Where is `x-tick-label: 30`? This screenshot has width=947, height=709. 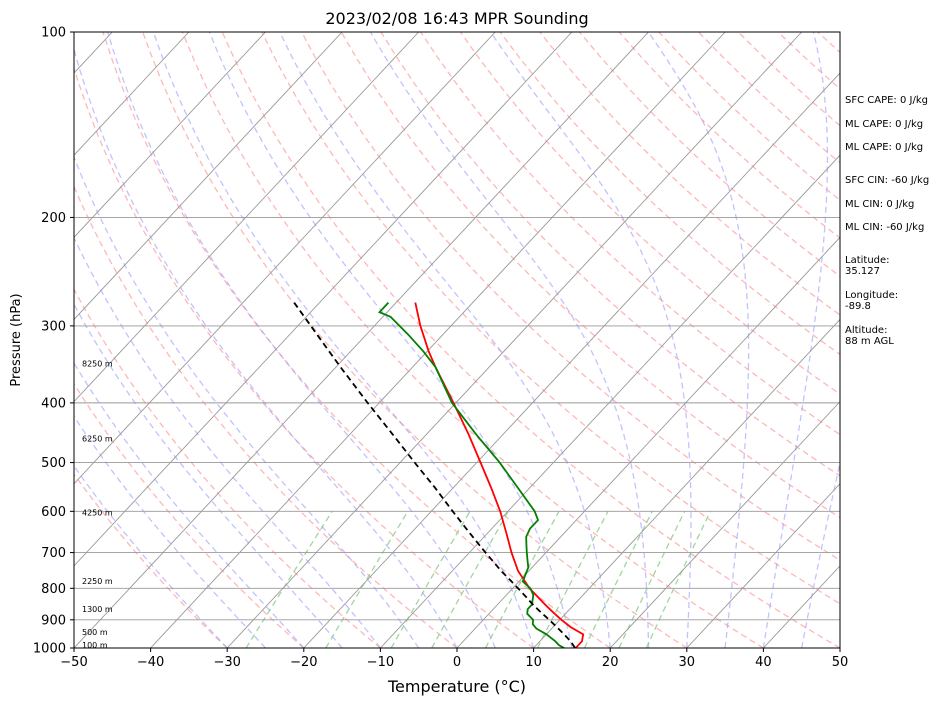 x-tick-label: 30 is located at coordinates (687, 662).